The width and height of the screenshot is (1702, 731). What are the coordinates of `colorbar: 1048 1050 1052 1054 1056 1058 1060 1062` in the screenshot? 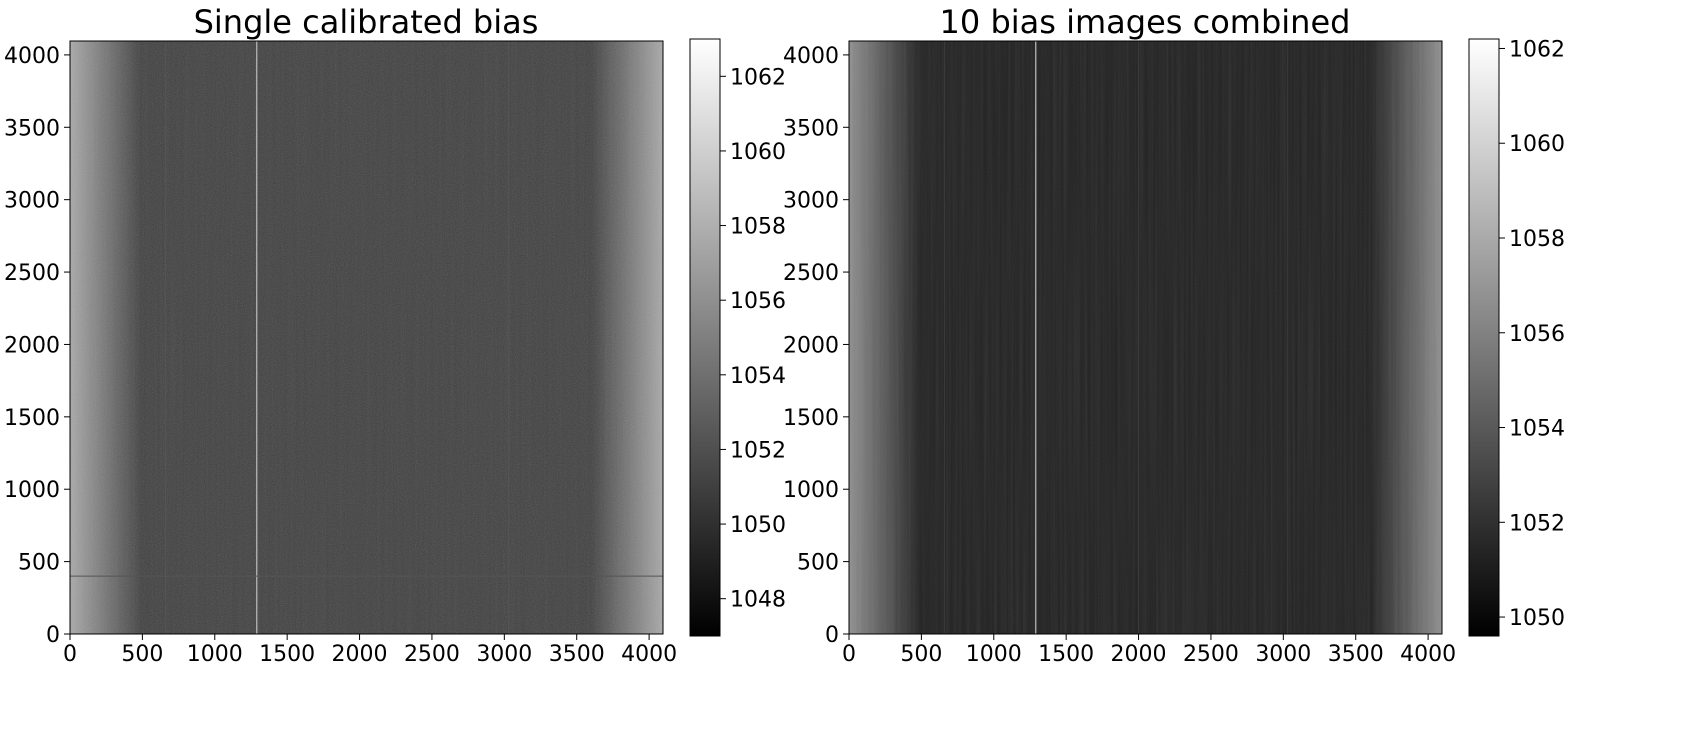 It's located at (737, 337).